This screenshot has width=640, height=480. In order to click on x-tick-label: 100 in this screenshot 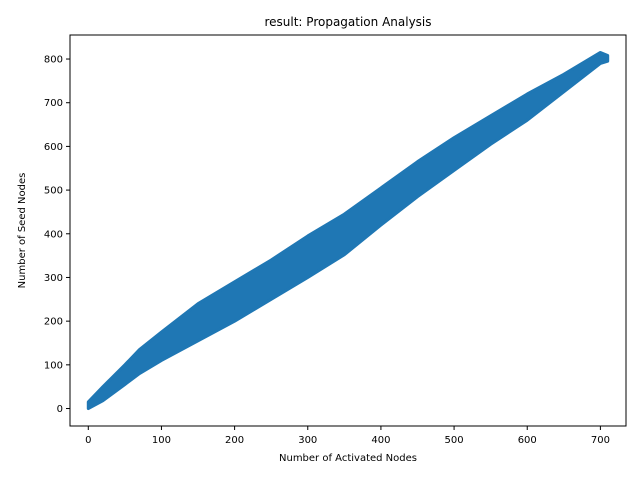, I will do `click(161, 440)`.